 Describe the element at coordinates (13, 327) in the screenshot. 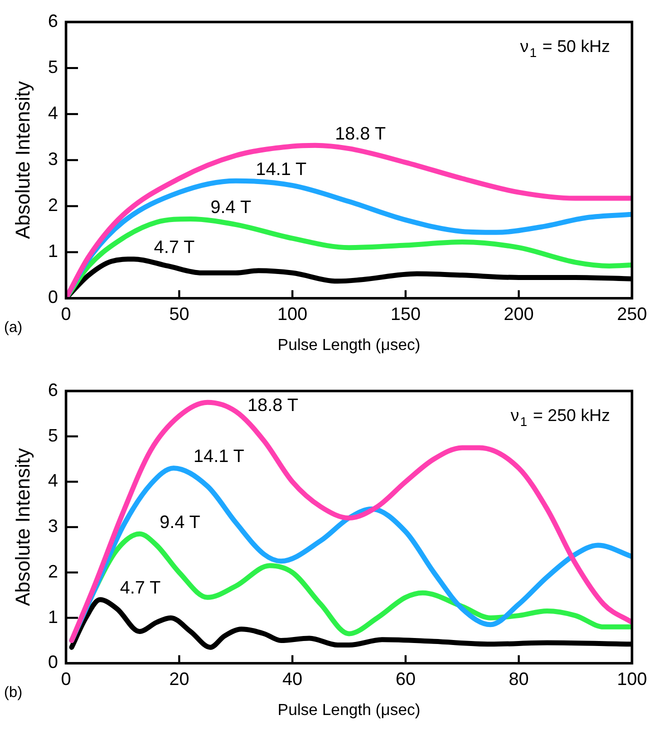

I see `text: (a)` at that location.